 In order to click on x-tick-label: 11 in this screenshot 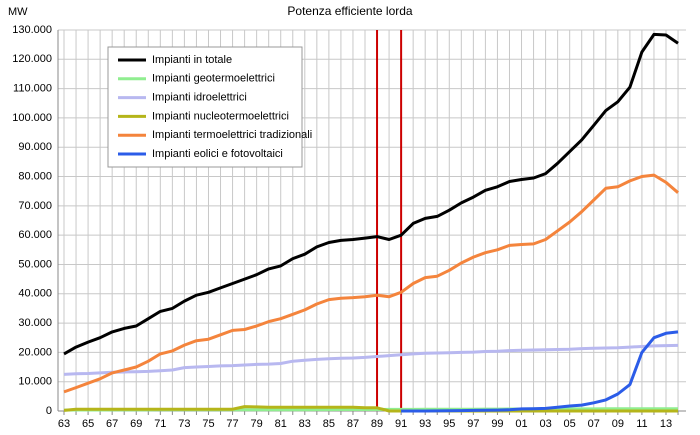, I will do `click(641, 424)`.